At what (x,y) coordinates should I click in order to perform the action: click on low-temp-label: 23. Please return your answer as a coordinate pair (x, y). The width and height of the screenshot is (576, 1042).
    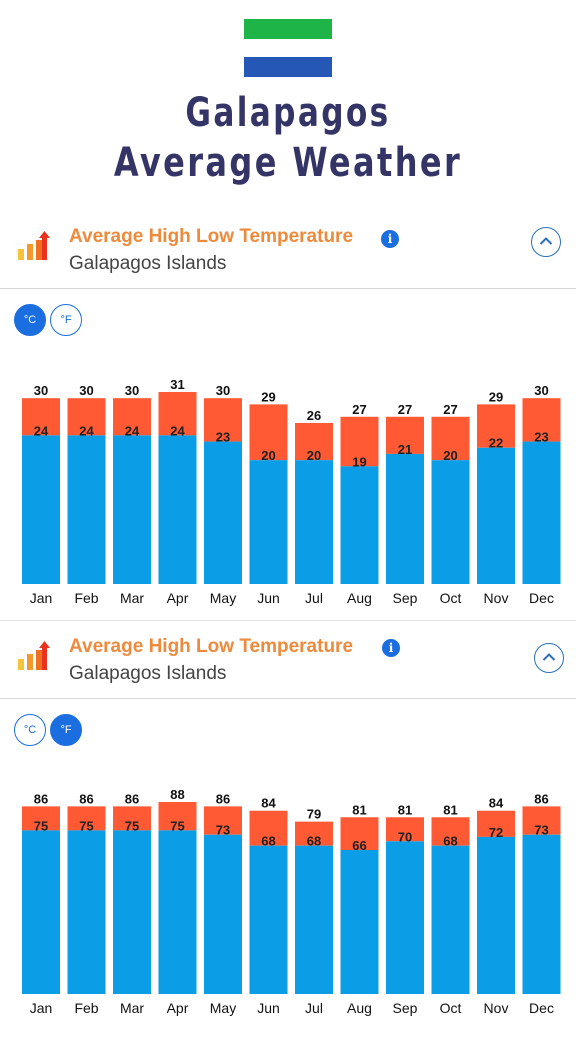
    Looking at the image, I should click on (541, 437).